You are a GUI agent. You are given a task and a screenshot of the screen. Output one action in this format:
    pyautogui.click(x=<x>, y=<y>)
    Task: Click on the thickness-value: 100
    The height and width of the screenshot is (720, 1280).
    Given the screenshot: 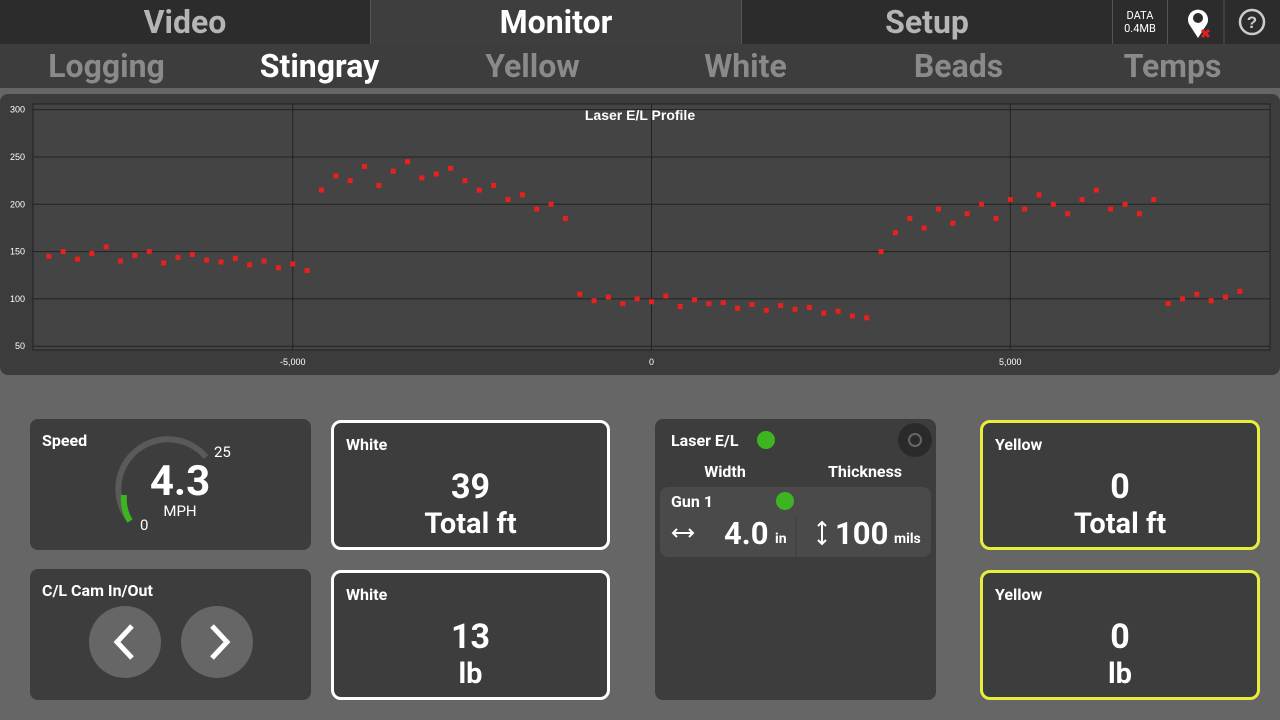 What is the action you would take?
    pyautogui.click(x=862, y=533)
    